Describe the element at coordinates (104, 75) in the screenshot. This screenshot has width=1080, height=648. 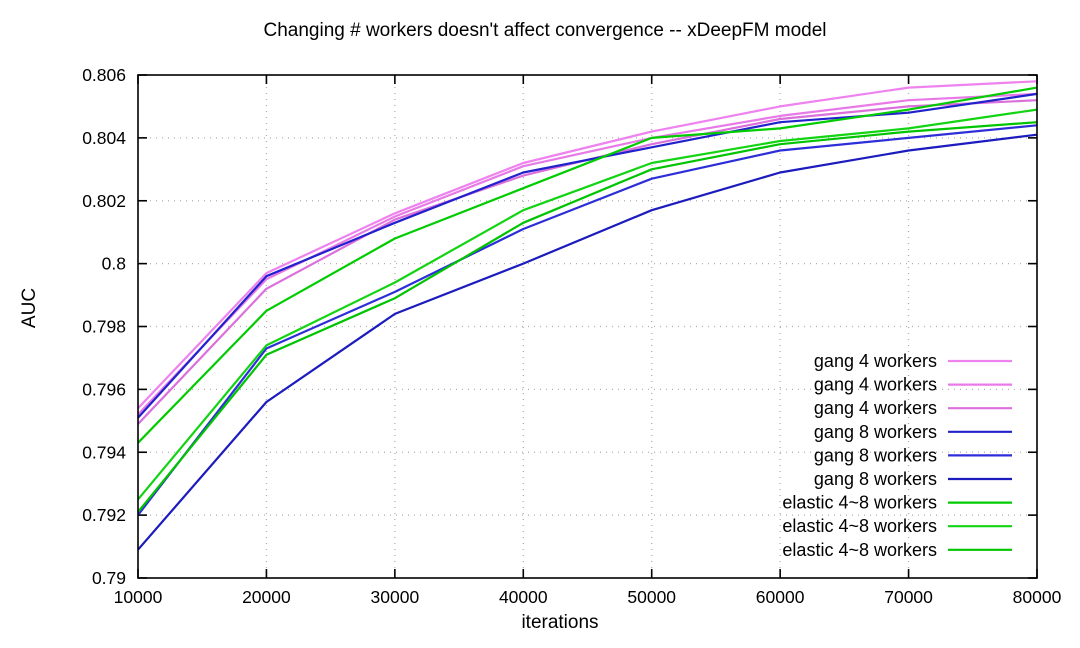
I see `y-tick-label: 0.806` at that location.